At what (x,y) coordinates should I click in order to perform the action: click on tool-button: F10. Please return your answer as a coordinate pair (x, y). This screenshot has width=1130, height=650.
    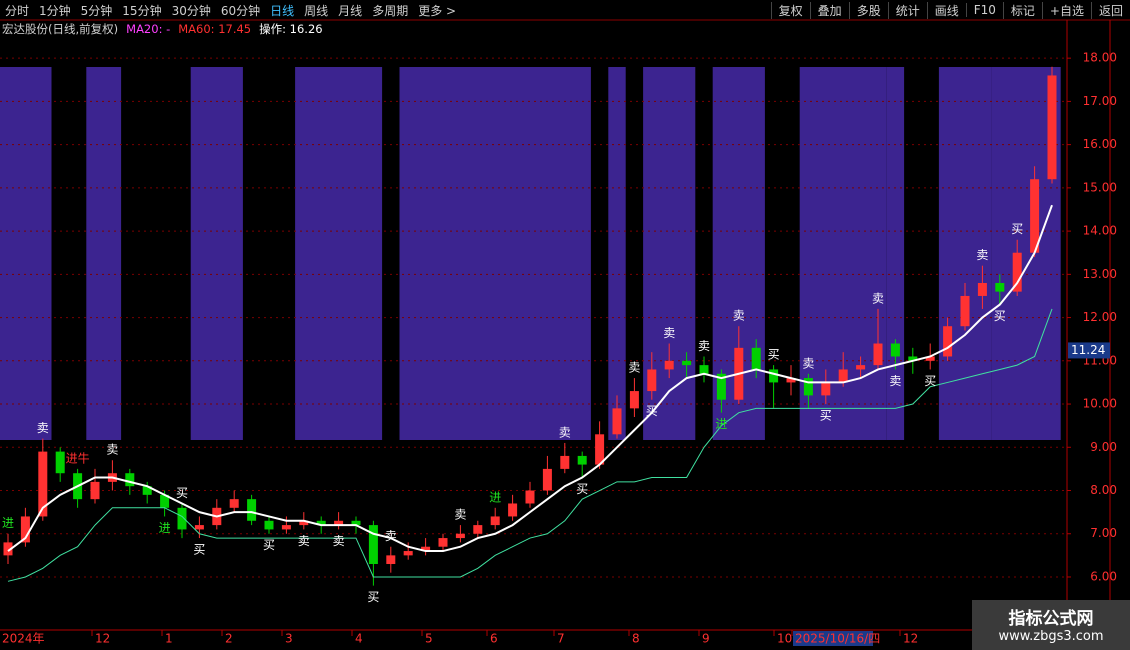
    Looking at the image, I should click on (984, 10).